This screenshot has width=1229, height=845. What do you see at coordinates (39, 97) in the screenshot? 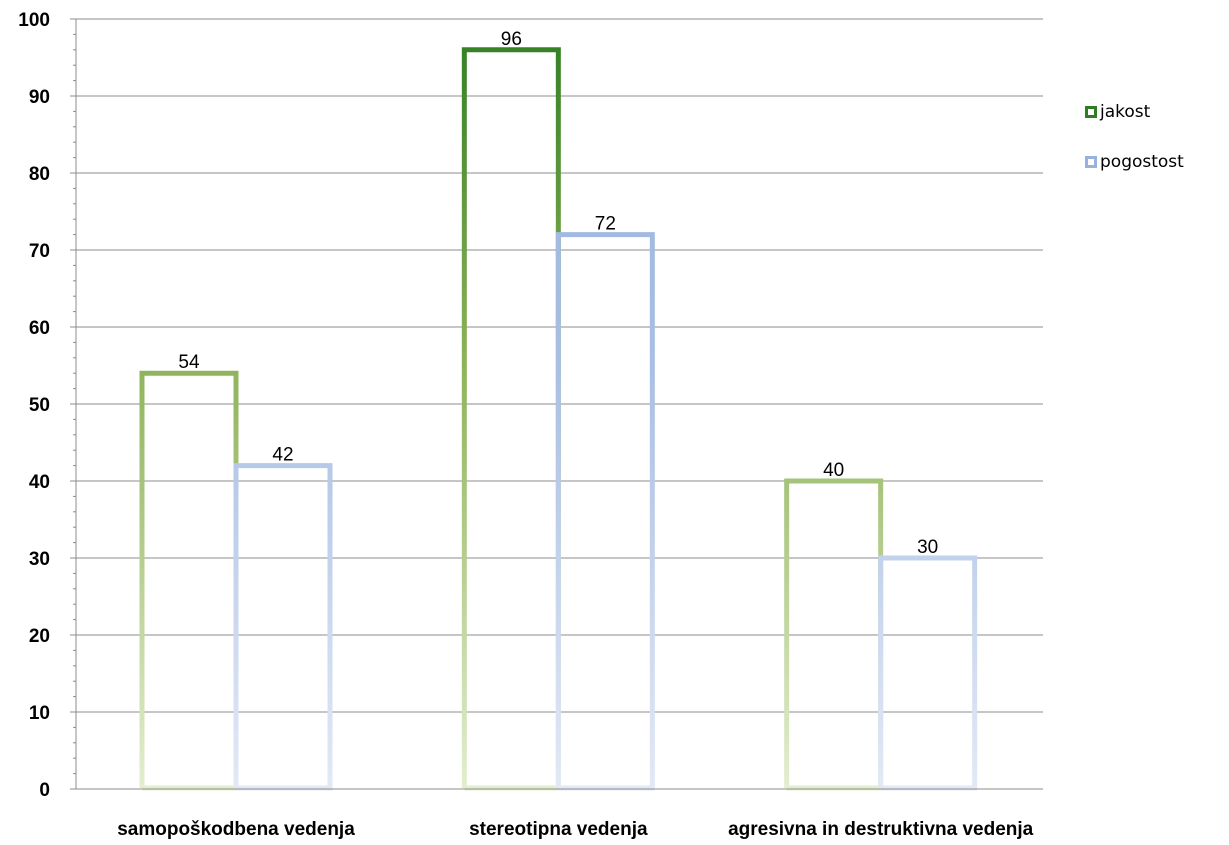
I see `y-tick-label: 90` at bounding box center [39, 97].